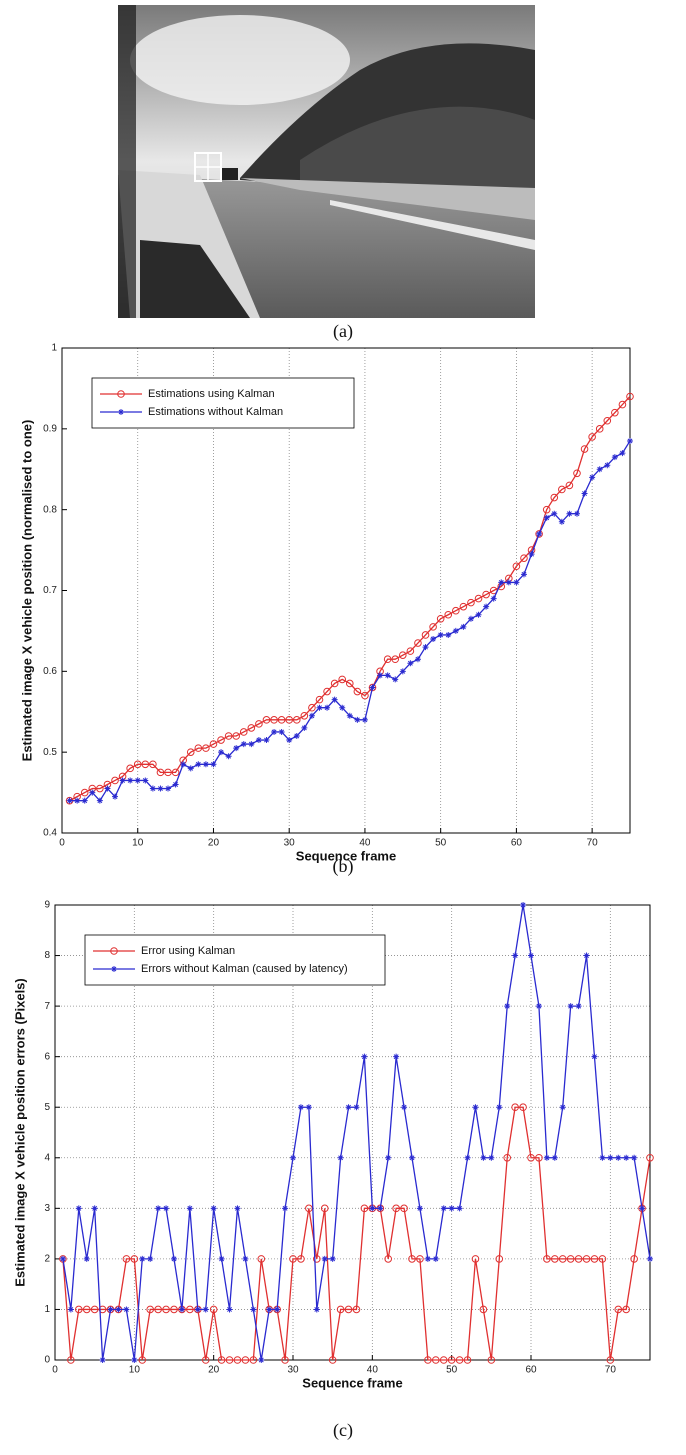 This screenshot has height=1455, width=686. What do you see at coordinates (47, 1157) in the screenshot?
I see `y-tick-label: 4` at bounding box center [47, 1157].